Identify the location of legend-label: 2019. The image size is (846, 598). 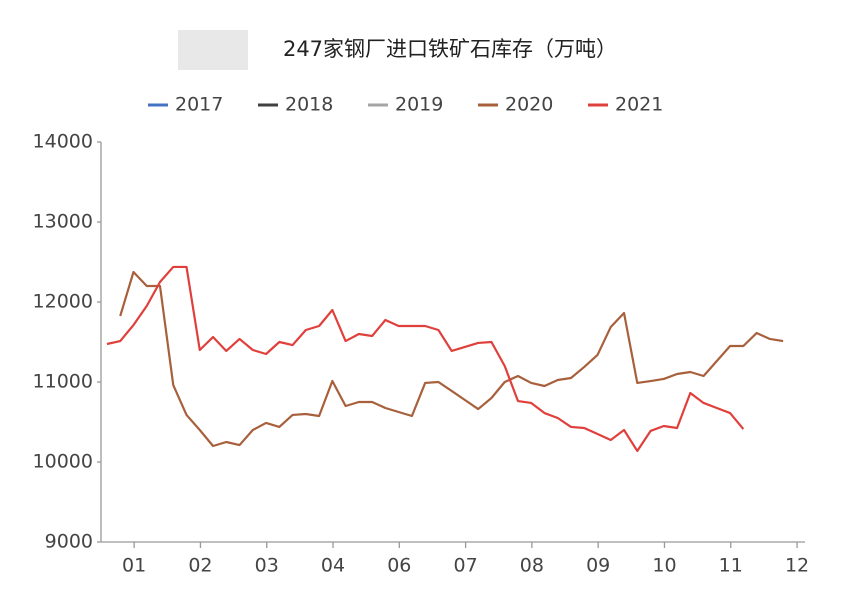
(419, 105).